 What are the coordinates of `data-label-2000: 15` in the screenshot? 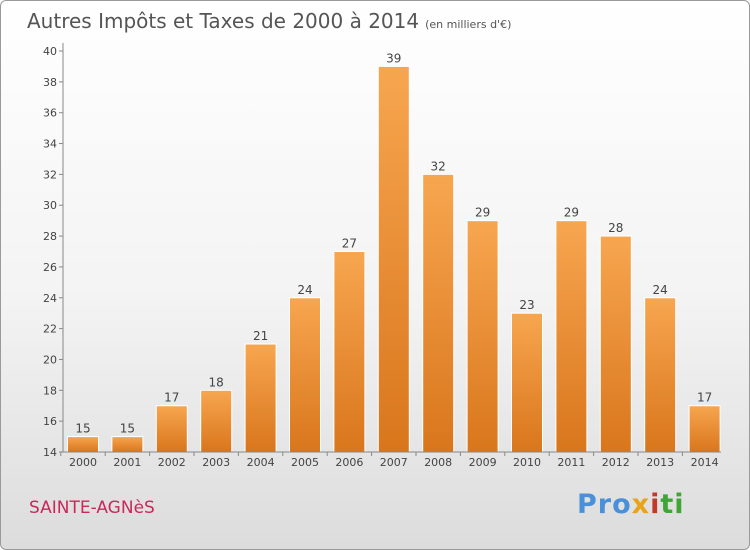 It's located at (82, 429).